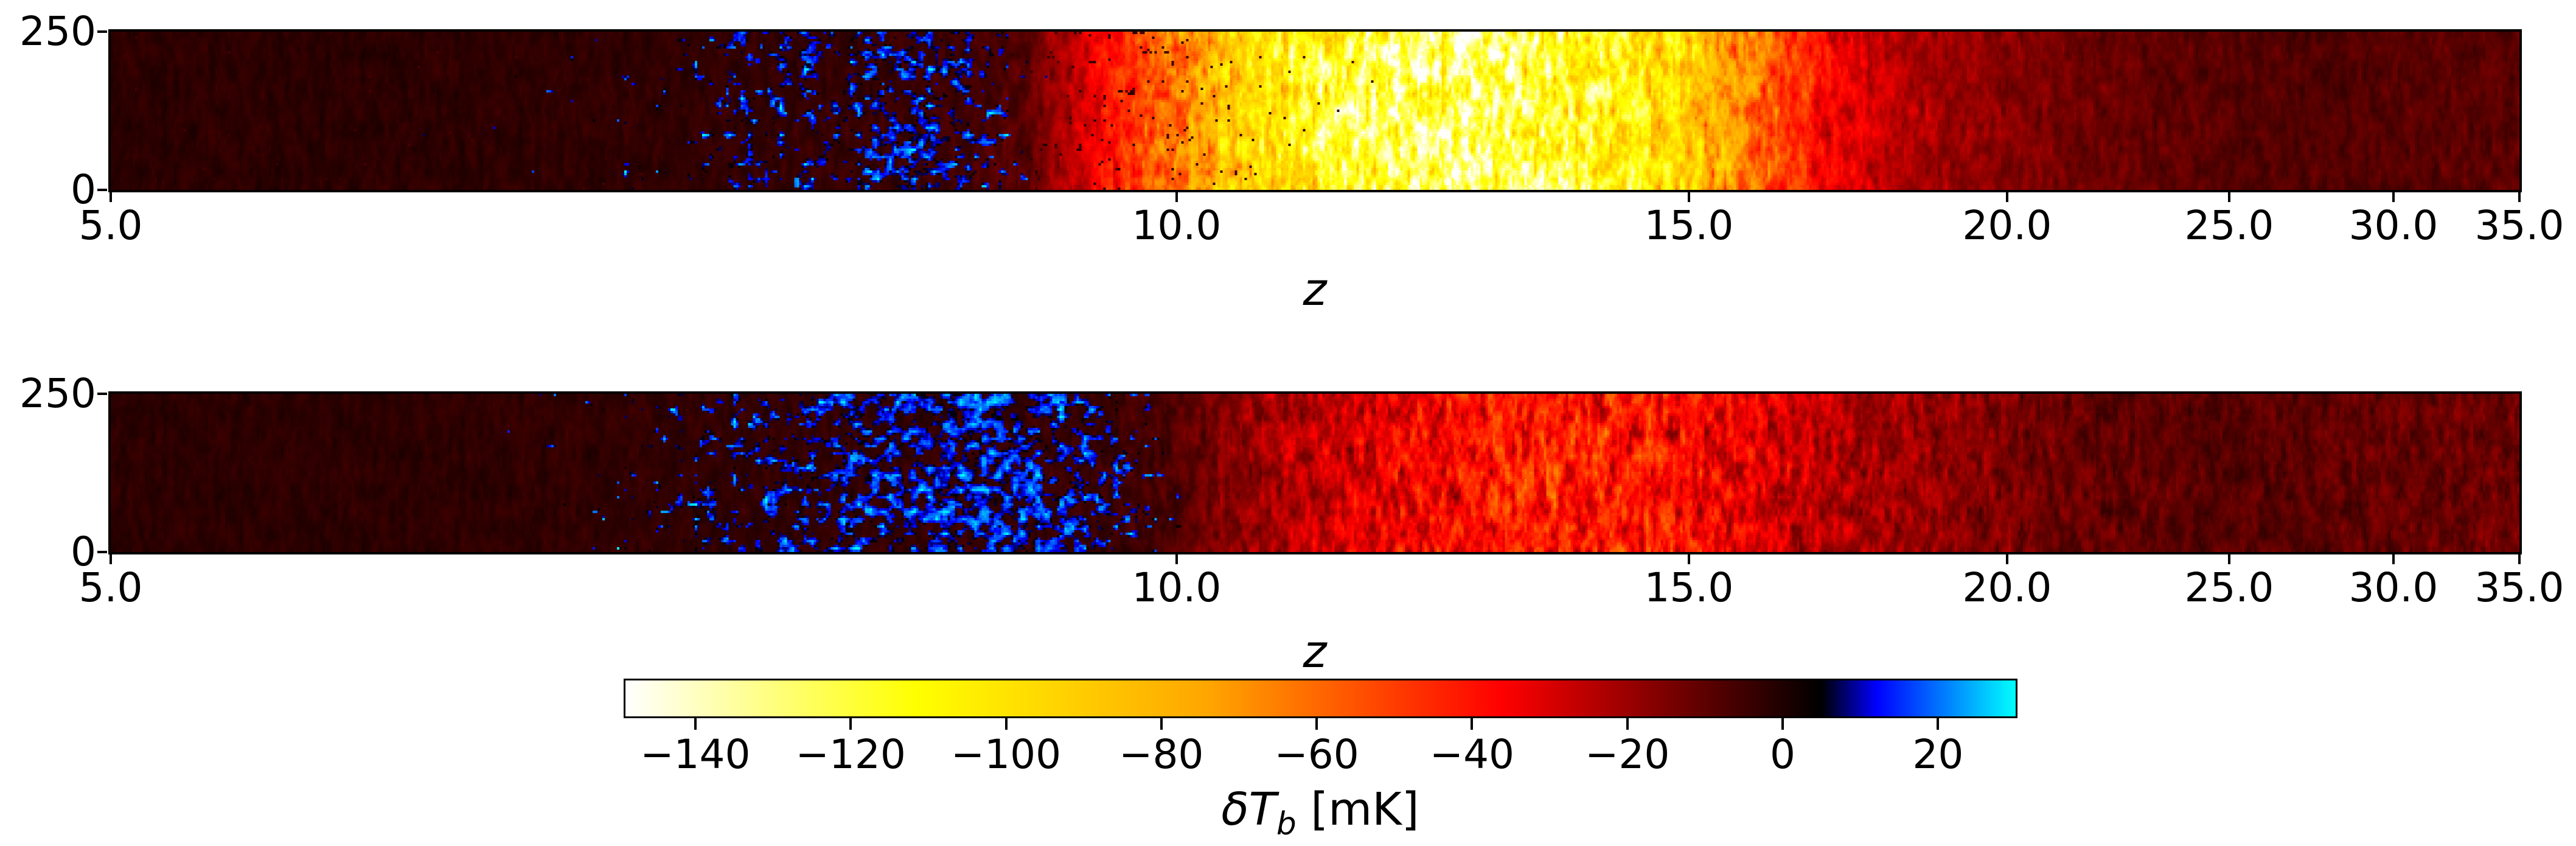 This screenshot has height=846, width=2576. I want to click on colorbar-tick-label: −140, so click(695, 754).